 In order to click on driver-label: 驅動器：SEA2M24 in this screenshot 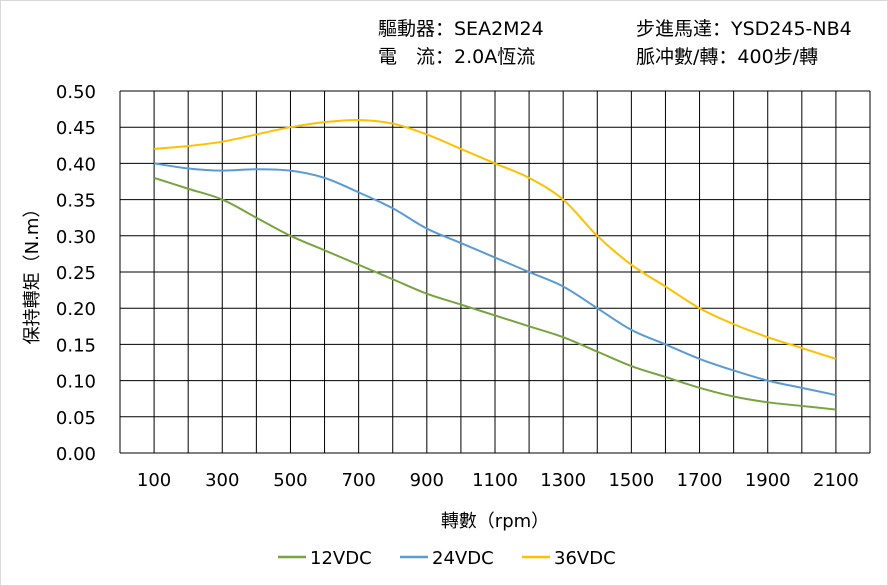, I will do `click(461, 29)`.